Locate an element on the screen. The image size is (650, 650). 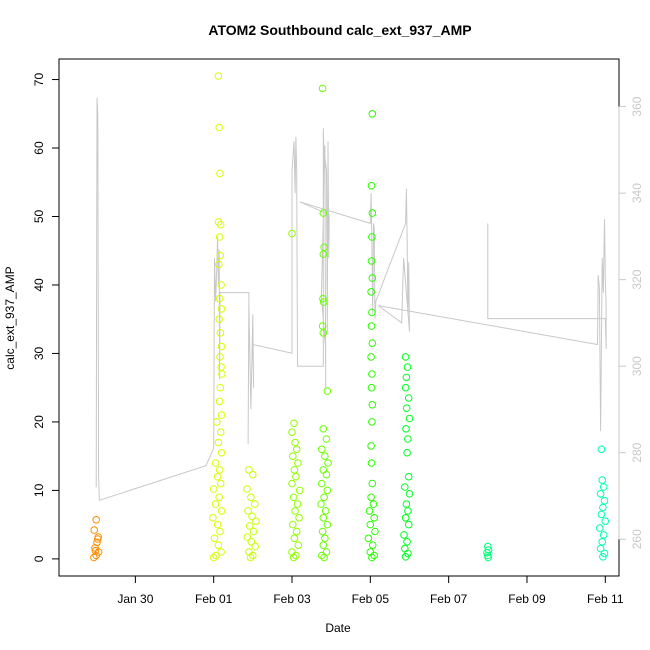
right-tick-label: 260 is located at coordinates (637, 539).